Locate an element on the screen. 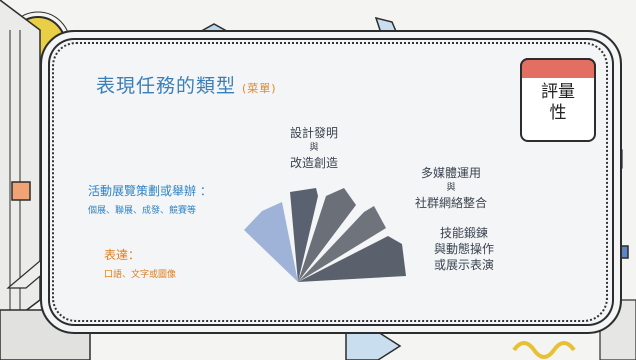  badge-header is located at coordinates (558, 68).